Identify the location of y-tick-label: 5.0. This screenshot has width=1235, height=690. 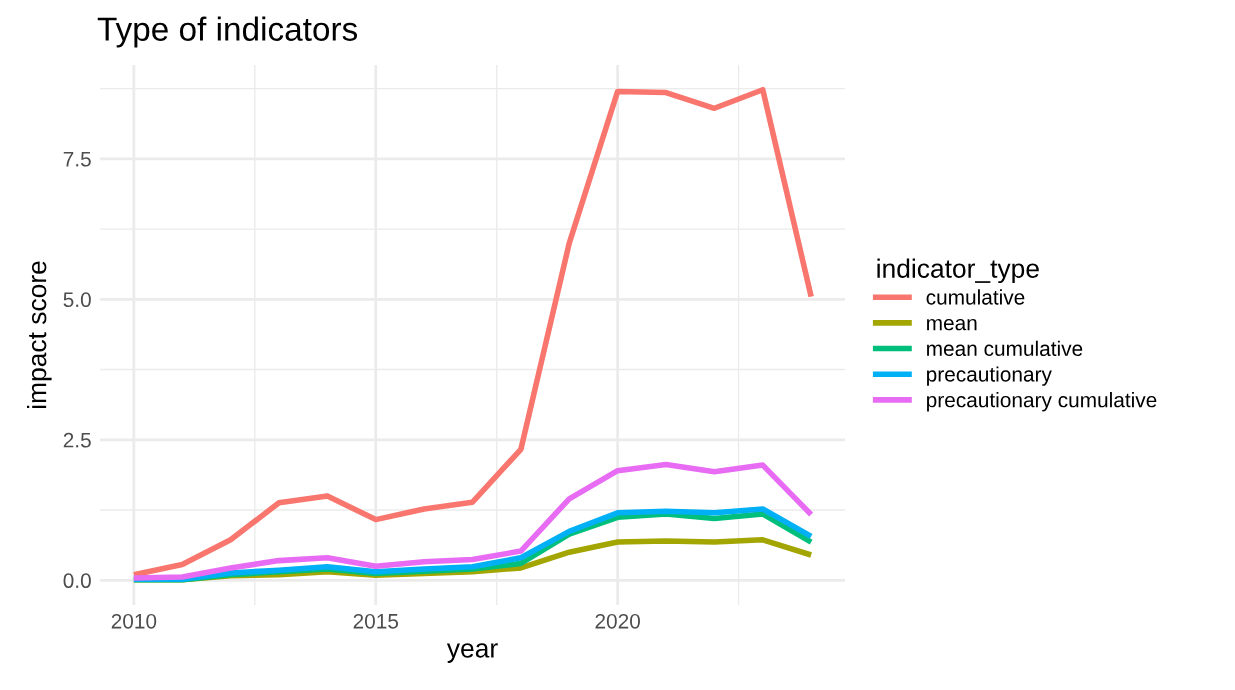
(77, 300).